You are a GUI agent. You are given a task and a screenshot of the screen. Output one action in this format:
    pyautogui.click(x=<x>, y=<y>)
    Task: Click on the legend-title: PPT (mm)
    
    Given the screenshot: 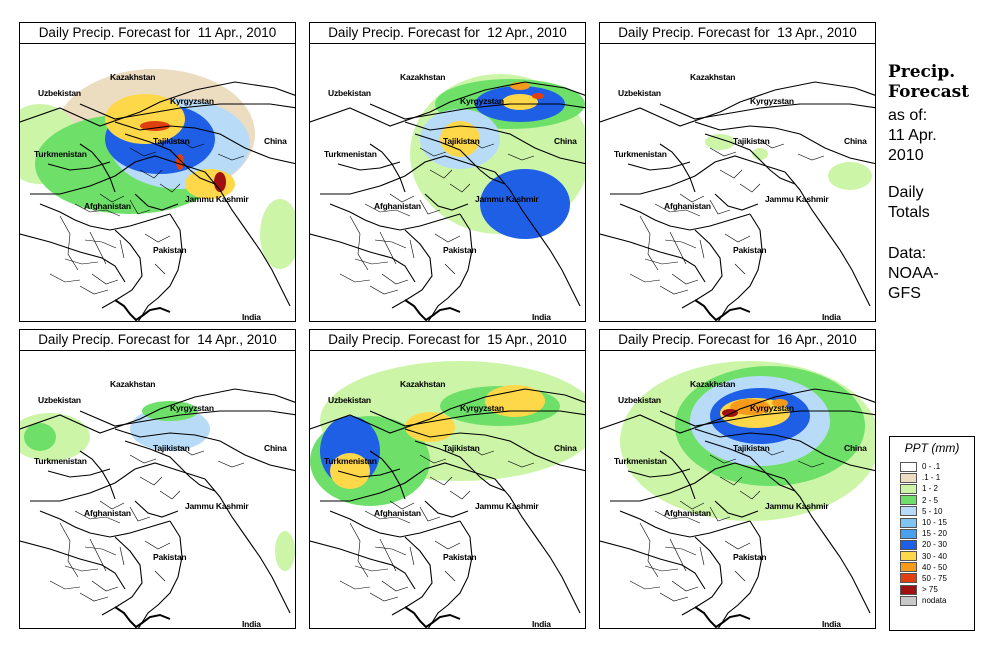 What is the action you would take?
    pyautogui.click(x=932, y=448)
    